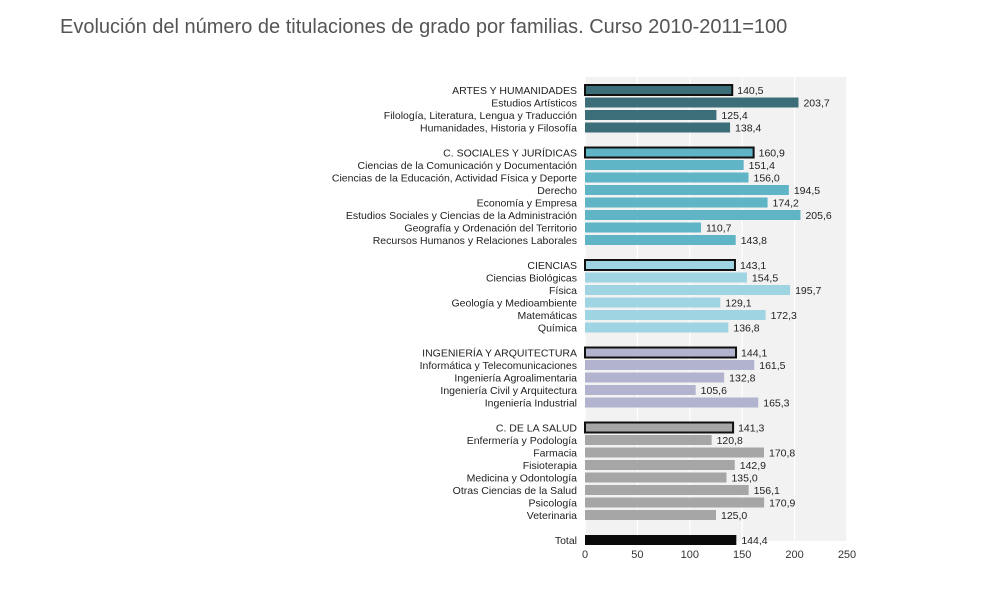 The width and height of the screenshot is (1000, 594). I want to click on category-label: Ingeniería Industrial, so click(531, 404).